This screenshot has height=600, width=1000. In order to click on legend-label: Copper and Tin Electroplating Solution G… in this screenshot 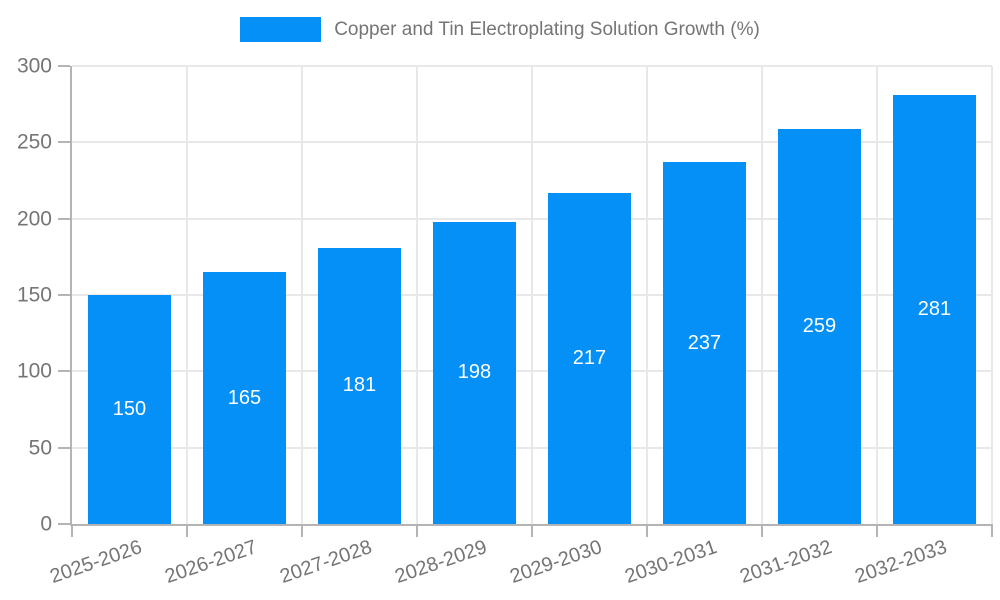, I will do `click(547, 29)`.